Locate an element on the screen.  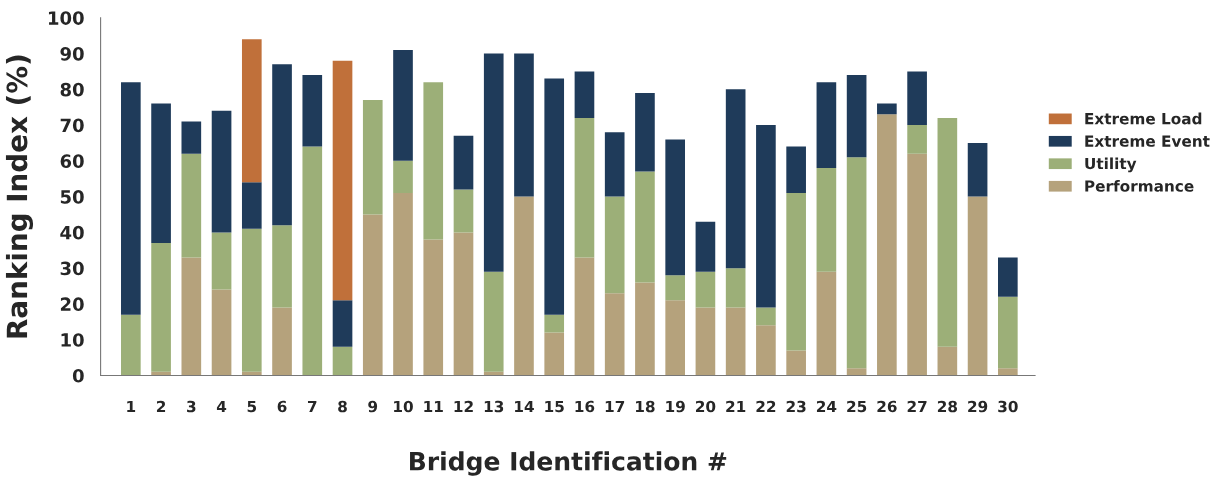
x-tick-label: 15 is located at coordinates (554, 406).